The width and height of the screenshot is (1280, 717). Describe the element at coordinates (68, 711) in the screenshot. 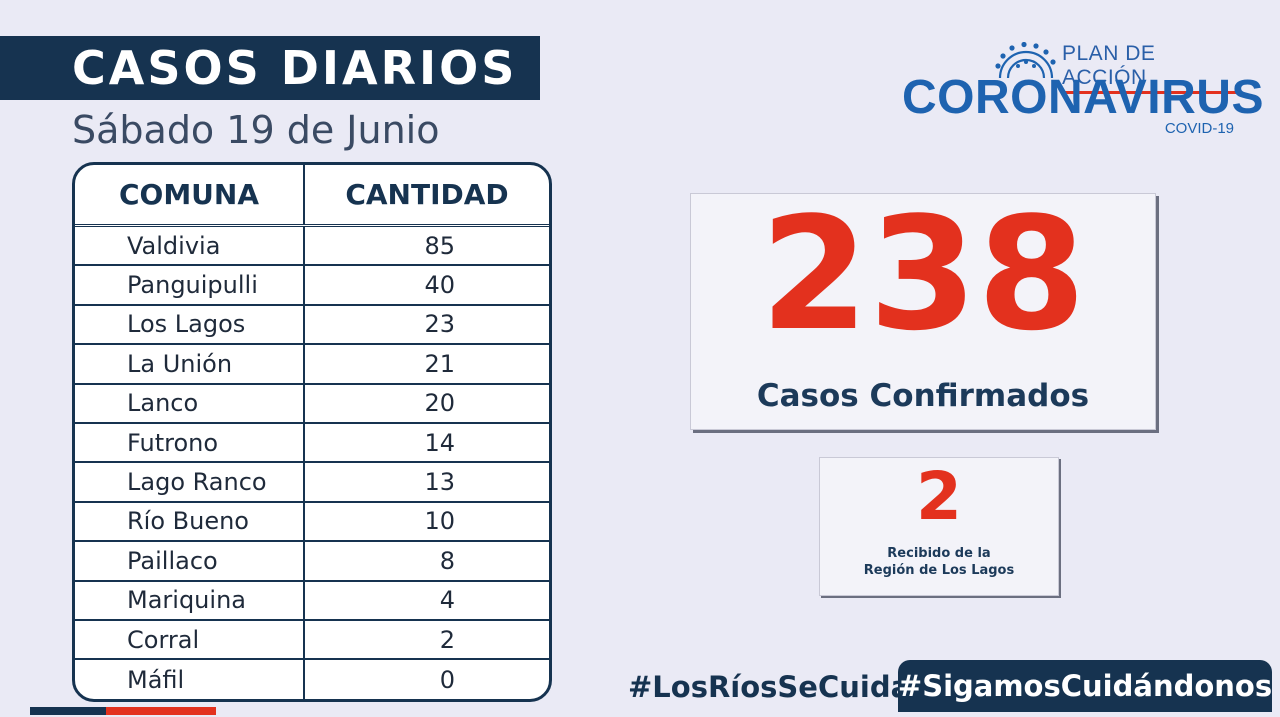

I see `blue-bar` at that location.